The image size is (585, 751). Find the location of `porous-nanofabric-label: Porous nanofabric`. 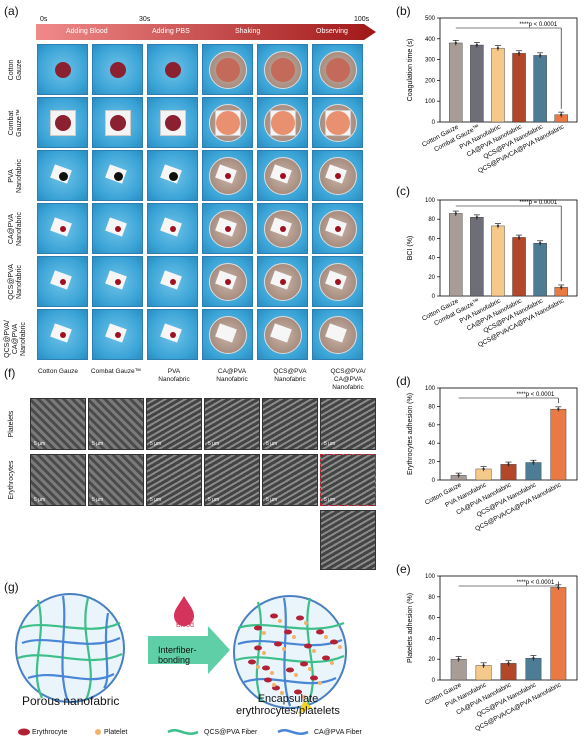

porous-nanofabric-label: Porous nanofabric is located at coordinates (71, 701).